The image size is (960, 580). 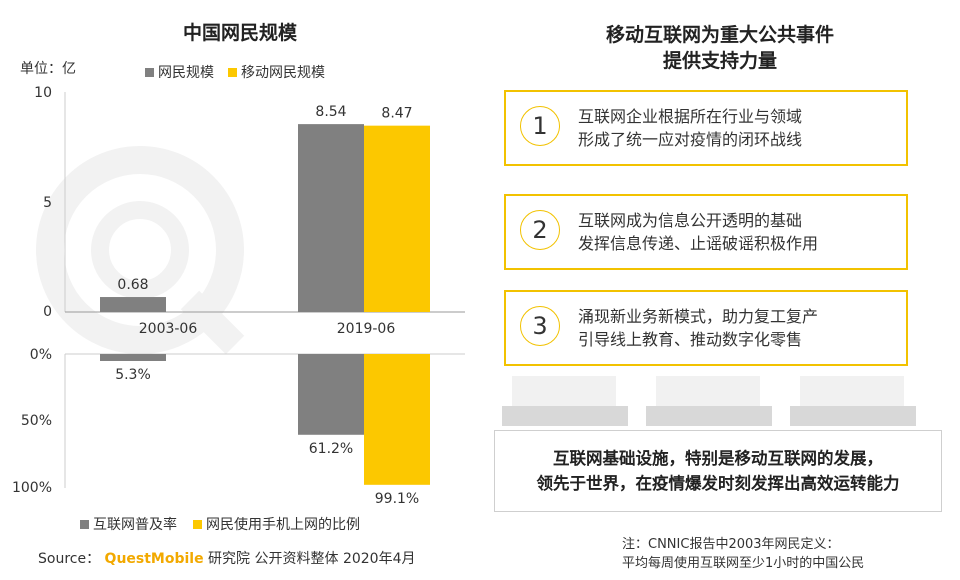 I want to click on right-title-line2: 提供支持力量, so click(x=719, y=61).